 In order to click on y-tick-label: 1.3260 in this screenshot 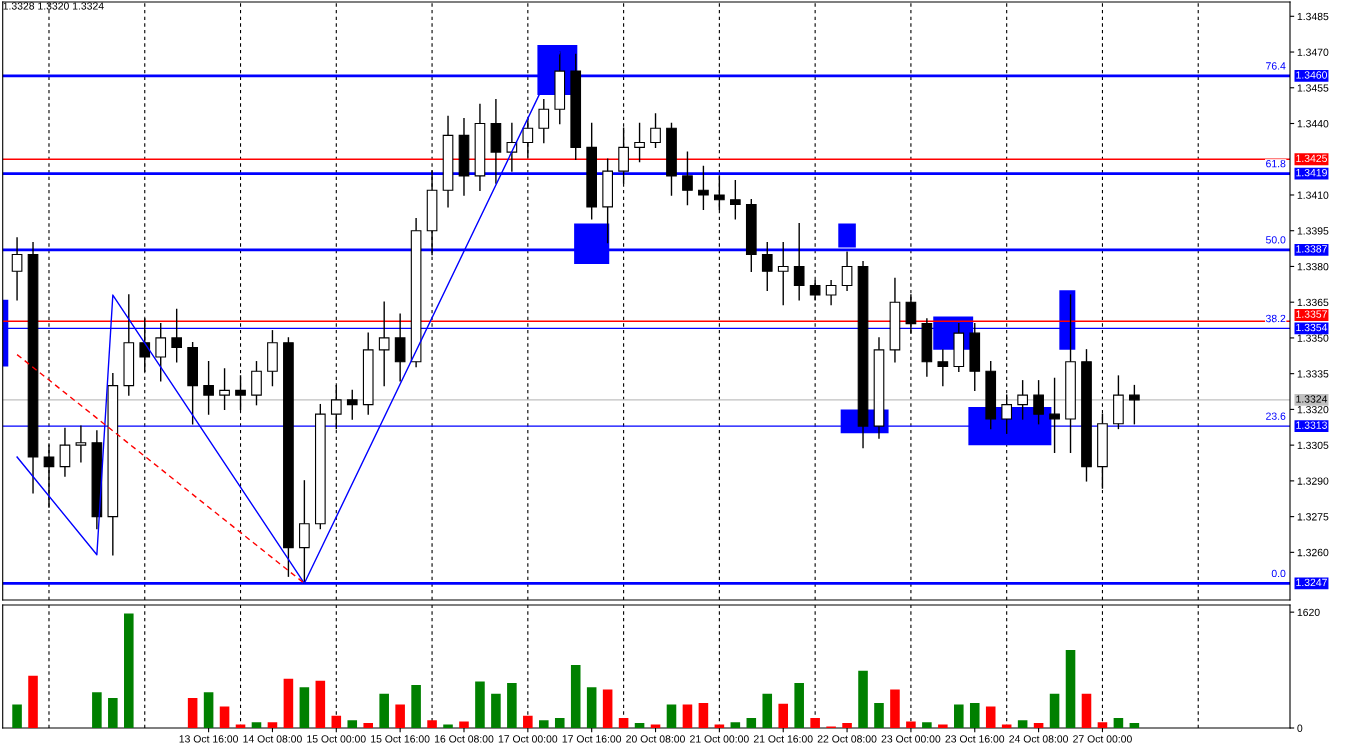, I will do `click(1313, 552)`.